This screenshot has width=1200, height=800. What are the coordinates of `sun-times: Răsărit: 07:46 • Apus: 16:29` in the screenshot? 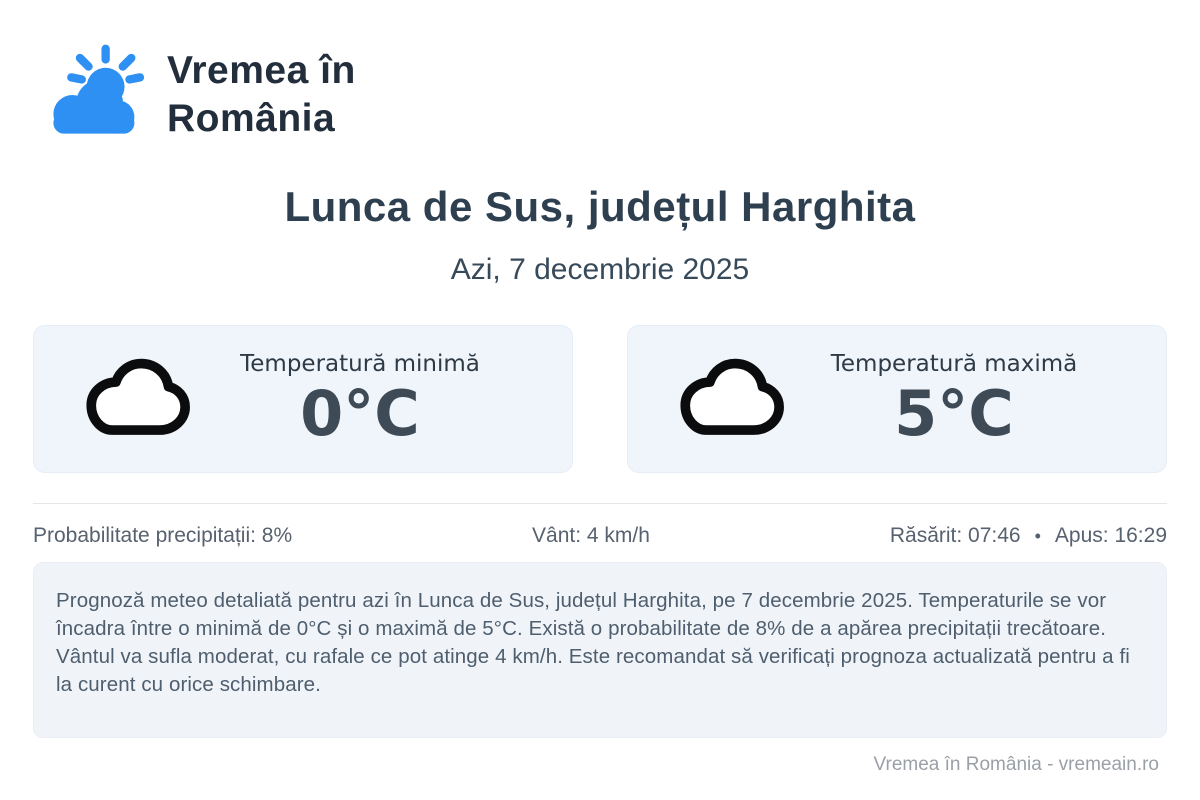 It's located at (1028, 536).